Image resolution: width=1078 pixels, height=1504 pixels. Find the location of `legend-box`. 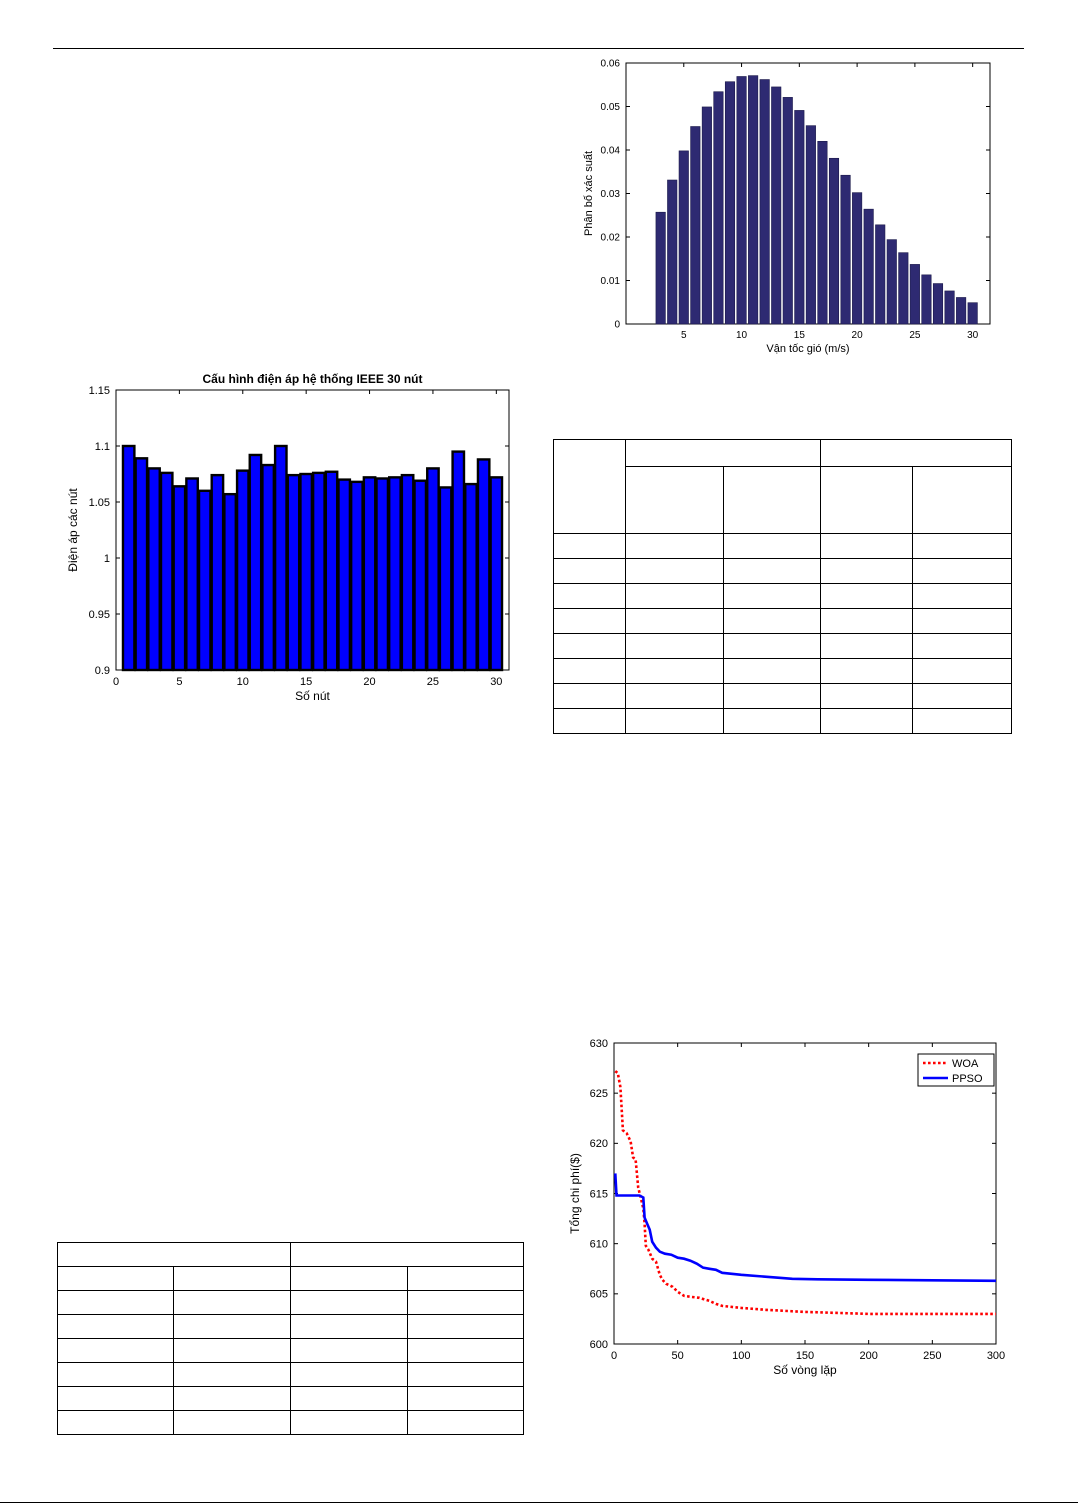

legend-box is located at coordinates (956, 1070).